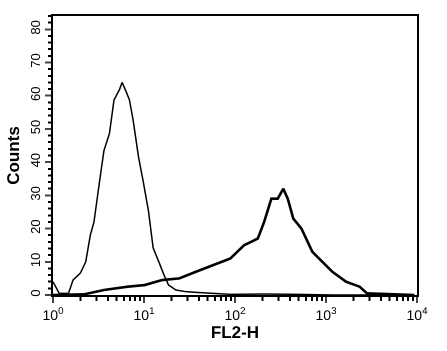 The height and width of the screenshot is (351, 447). I want to click on y-tick-label: 60, so click(35, 93).